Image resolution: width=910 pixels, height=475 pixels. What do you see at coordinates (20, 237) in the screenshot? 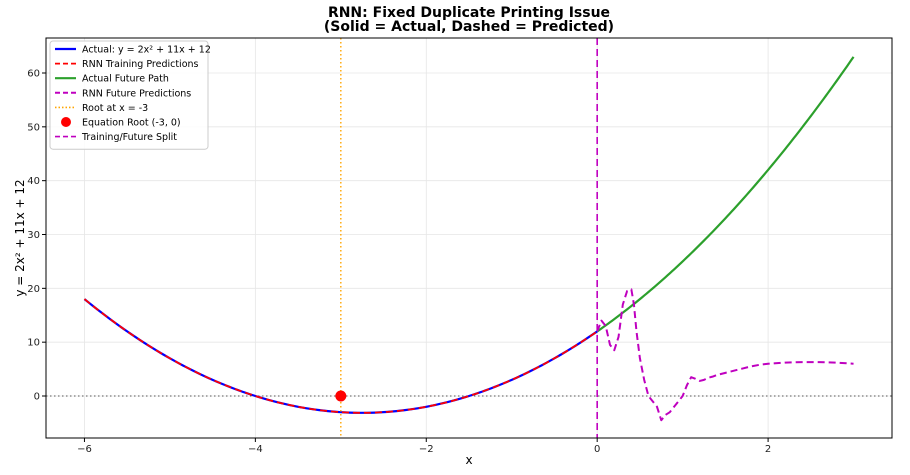
I see `y-axis-label: y = 2x² + 11x + 12` at bounding box center [20, 237].